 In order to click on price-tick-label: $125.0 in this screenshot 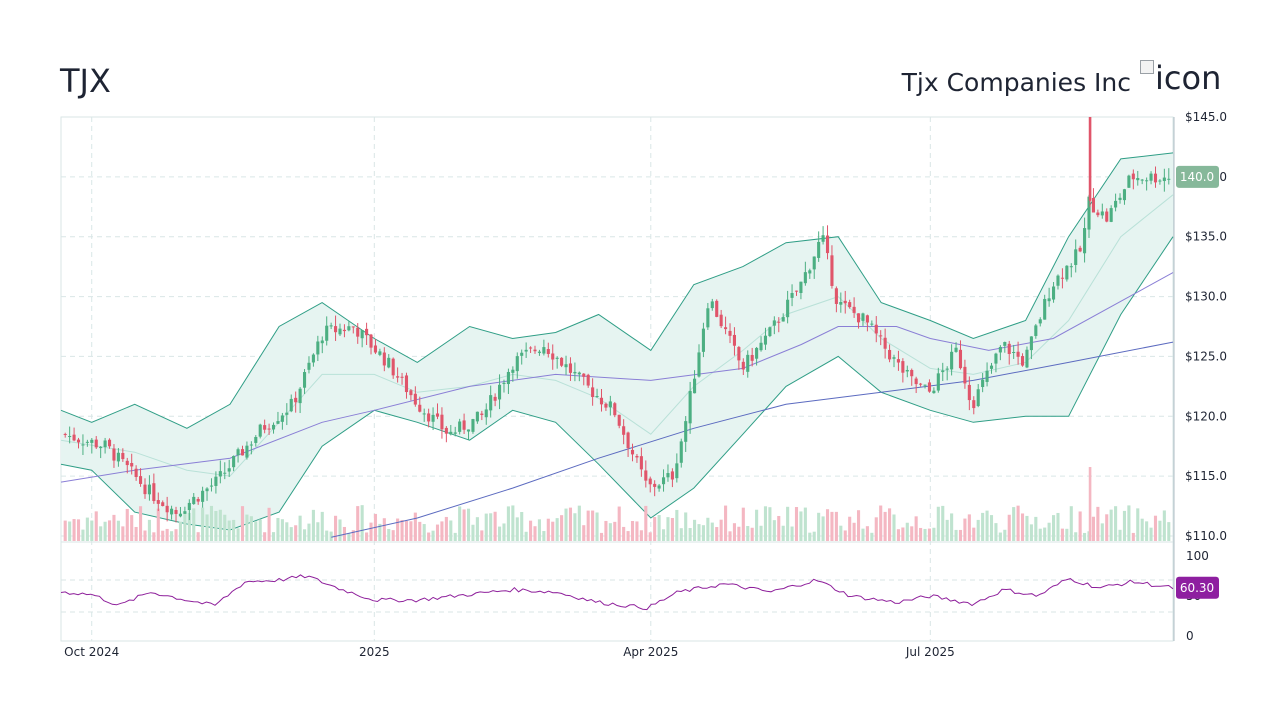, I will do `click(1206, 356)`.